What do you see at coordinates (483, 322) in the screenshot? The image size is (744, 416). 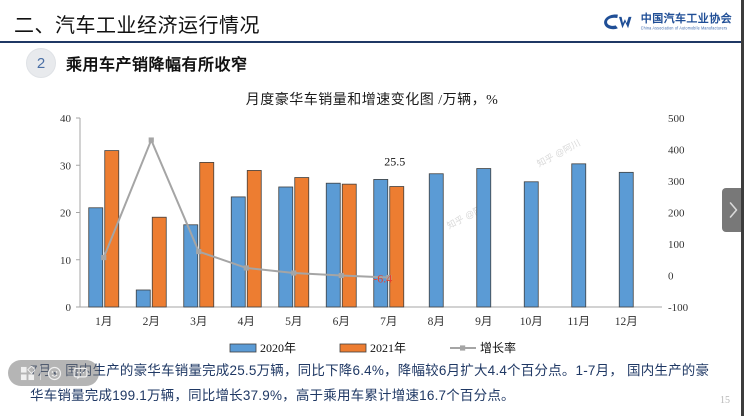 I see `x-tick-label-9月: 9月` at bounding box center [483, 322].